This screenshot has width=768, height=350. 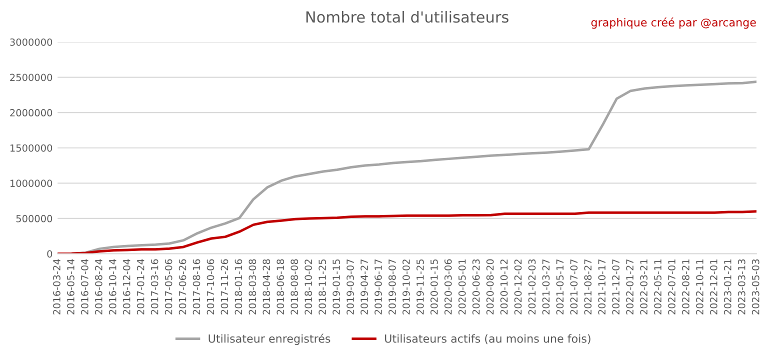 What do you see at coordinates (714, 287) in the screenshot?
I see `x-tick-label: 2022-12-01` at bounding box center [714, 287].